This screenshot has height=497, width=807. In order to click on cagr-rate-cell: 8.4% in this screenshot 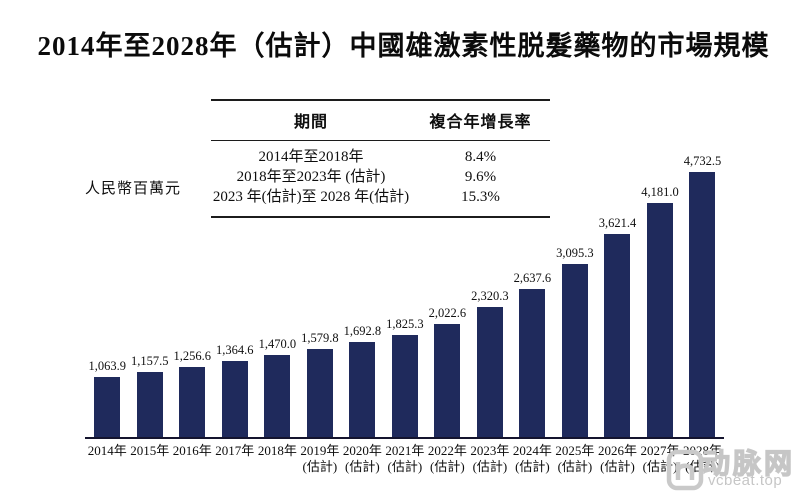, I will do `click(480, 157)`.